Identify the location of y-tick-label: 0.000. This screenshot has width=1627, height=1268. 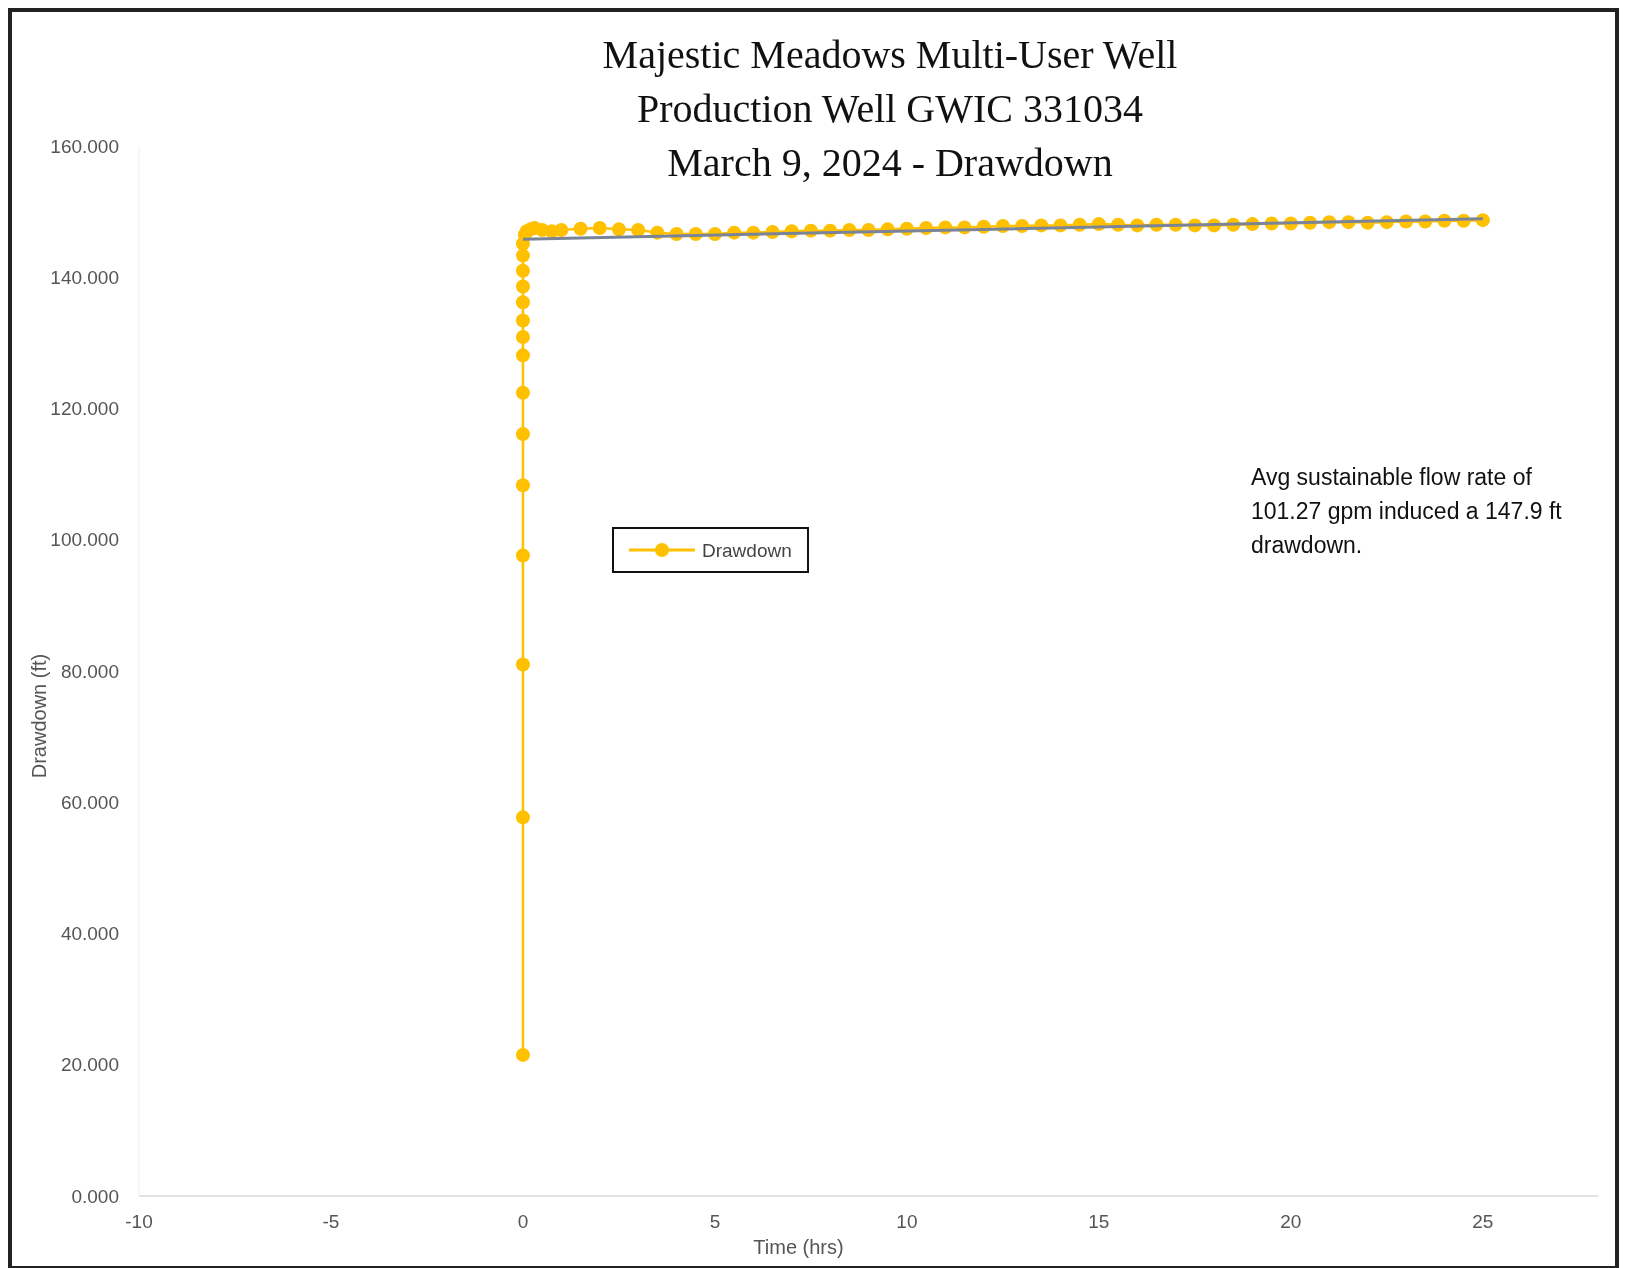
(95, 1196).